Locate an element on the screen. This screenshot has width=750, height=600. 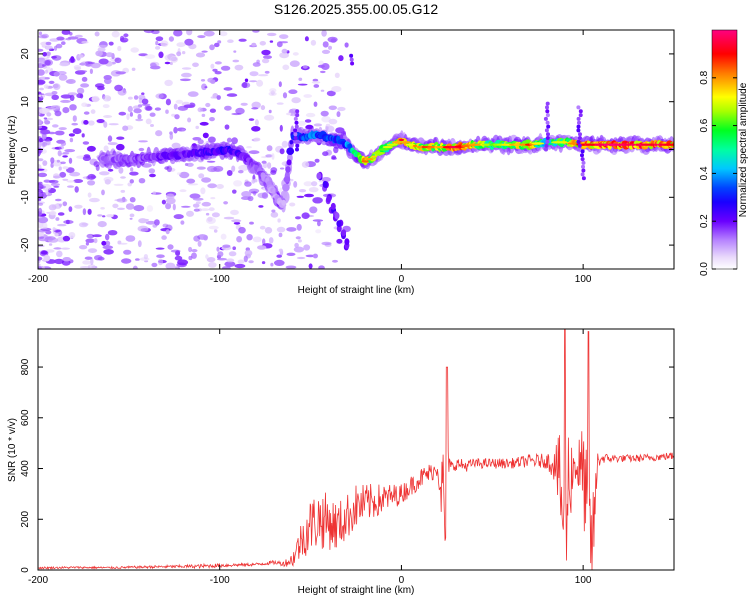
colorbar-tick-label: 0.6 is located at coordinates (704, 125).